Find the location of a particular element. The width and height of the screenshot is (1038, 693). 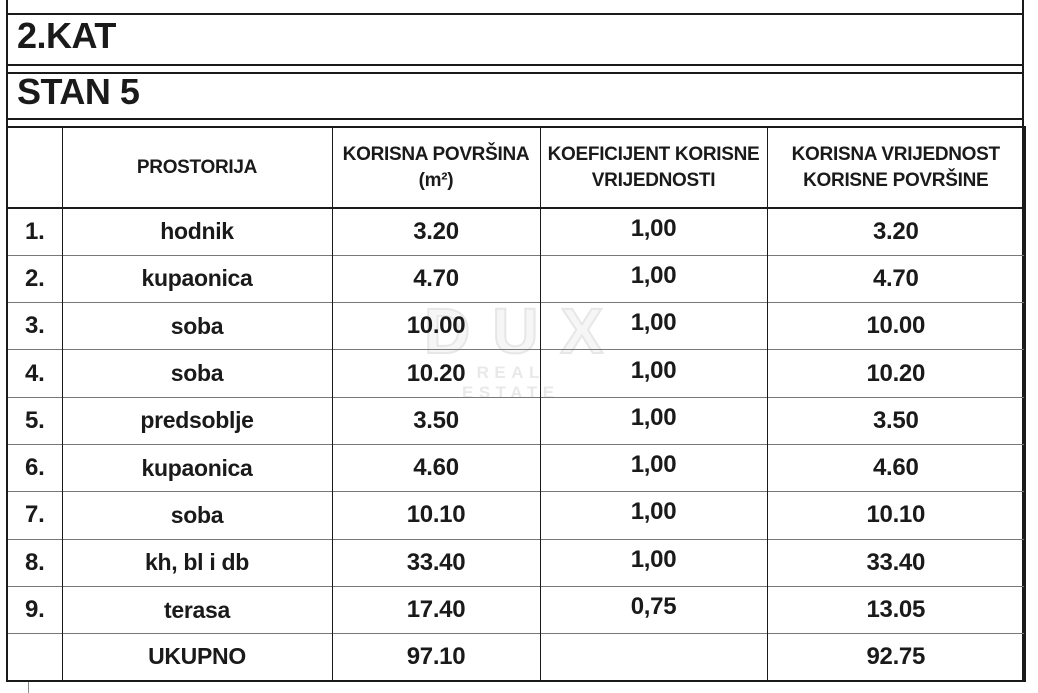

total-coefficient is located at coordinates (653, 657).